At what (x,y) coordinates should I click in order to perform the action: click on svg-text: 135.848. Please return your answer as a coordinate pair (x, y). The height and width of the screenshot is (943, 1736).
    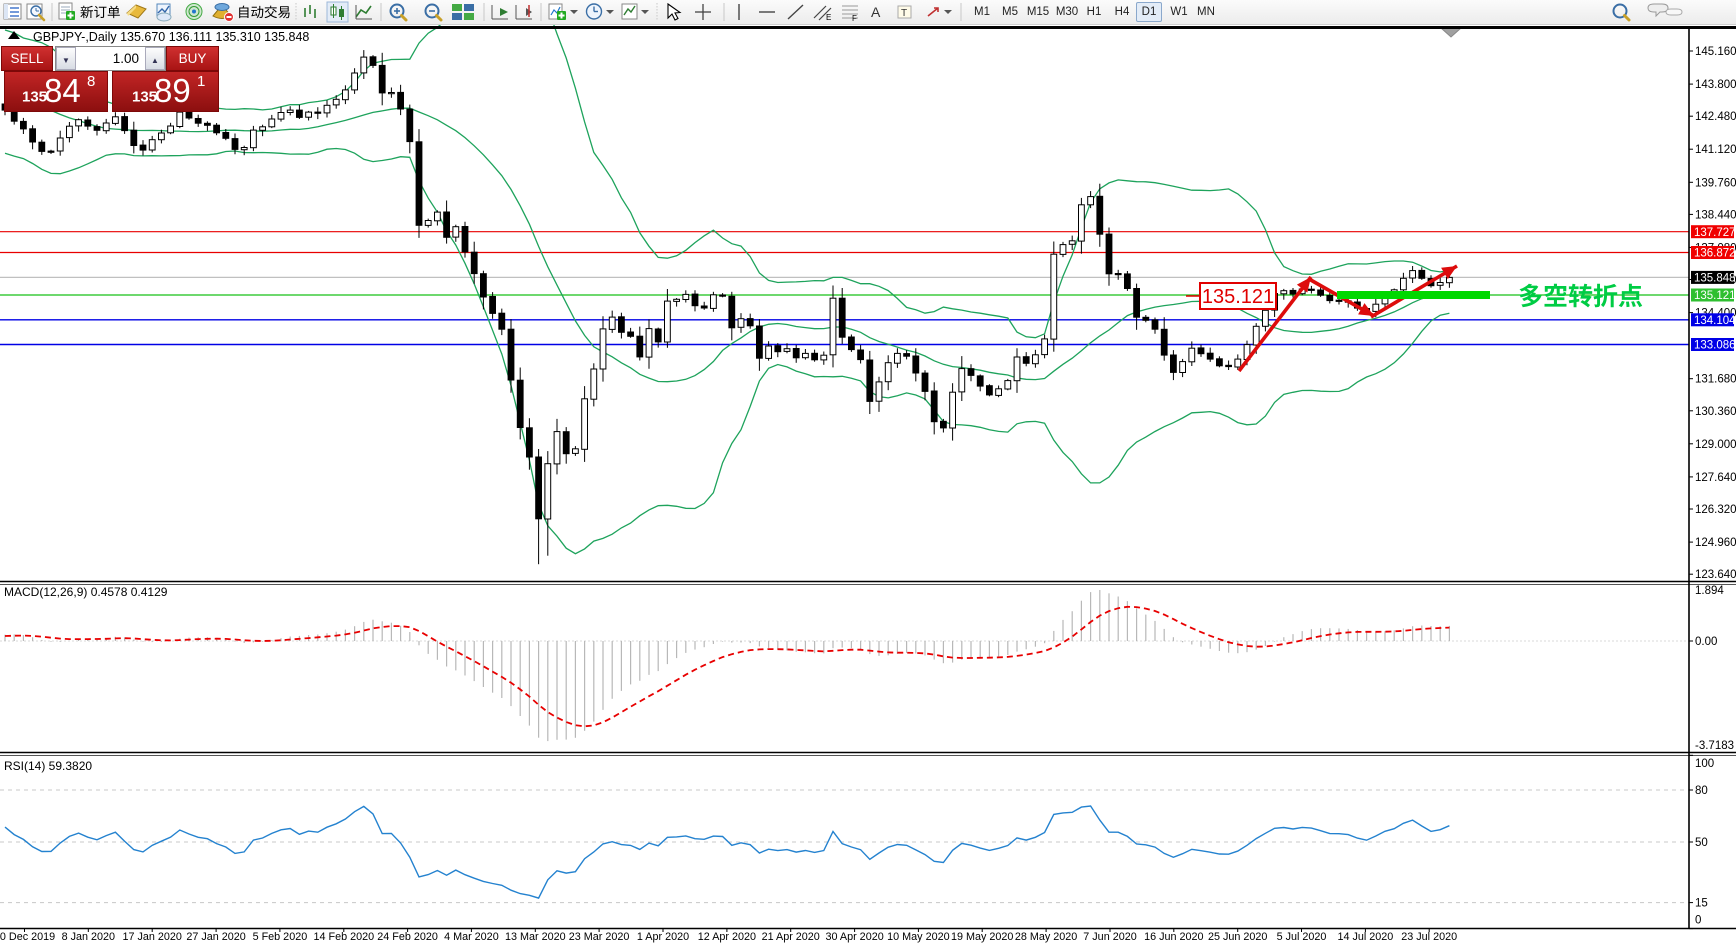
    Looking at the image, I should click on (1715, 279).